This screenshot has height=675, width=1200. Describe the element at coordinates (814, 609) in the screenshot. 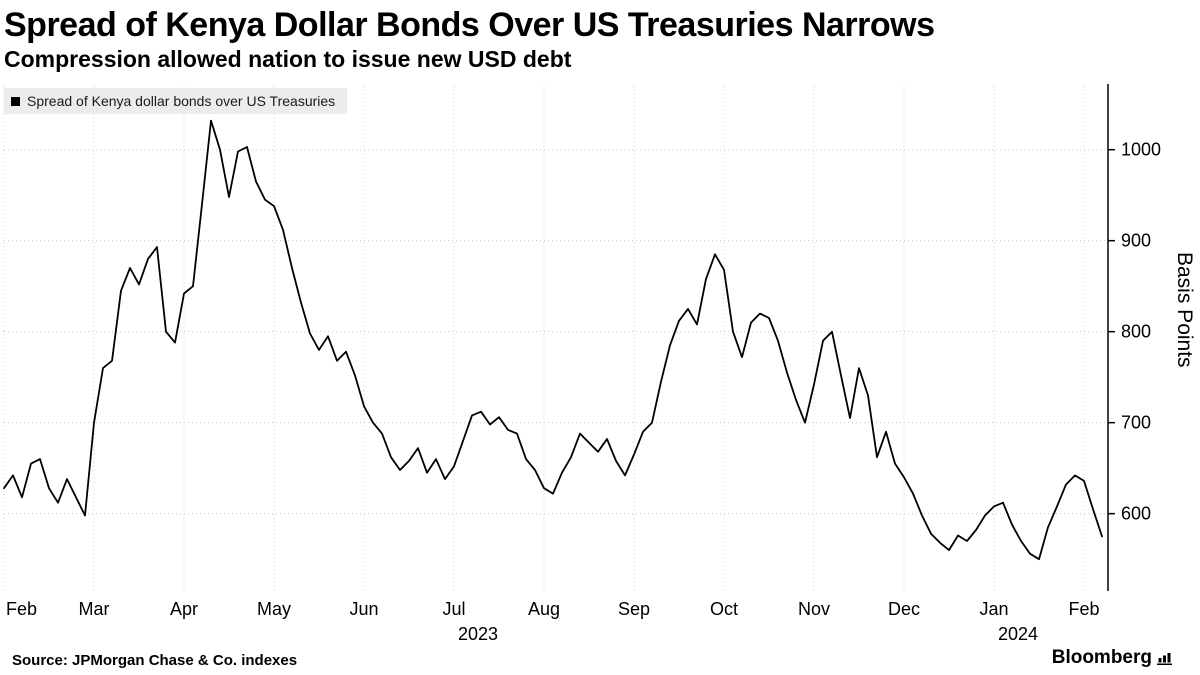

I see `x-tick-label: Nov` at that location.